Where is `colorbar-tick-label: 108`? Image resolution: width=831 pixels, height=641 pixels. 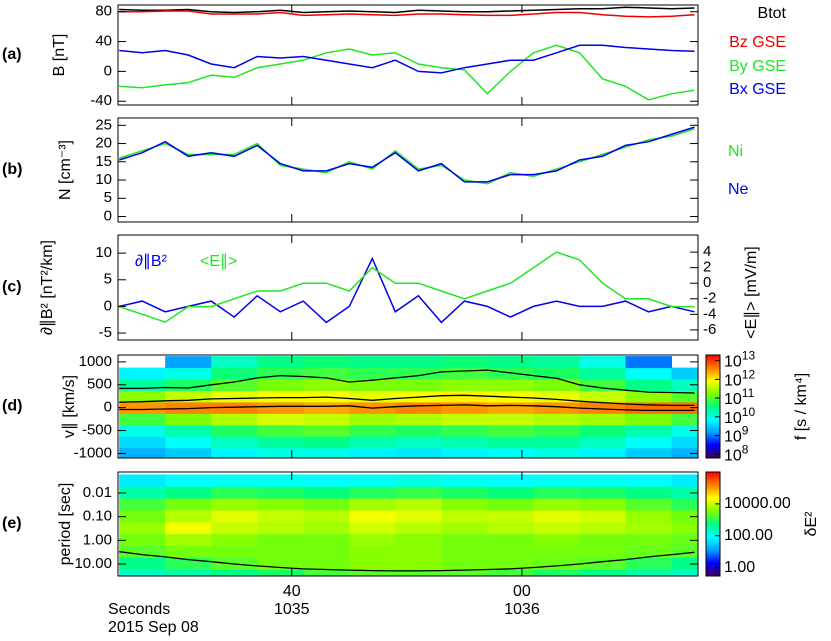 colorbar-tick-label: 108 is located at coordinates (736, 453).